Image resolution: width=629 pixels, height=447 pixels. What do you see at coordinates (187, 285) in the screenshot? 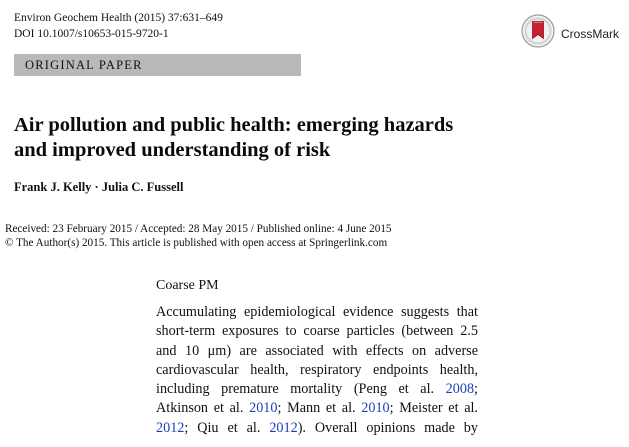
I see `section-heading: Coarse PM` at bounding box center [187, 285].